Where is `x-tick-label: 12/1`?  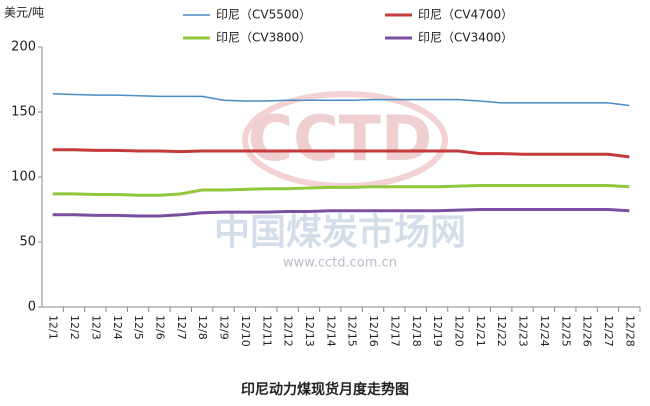
x-tick-label: 12/1 is located at coordinates (53, 327).